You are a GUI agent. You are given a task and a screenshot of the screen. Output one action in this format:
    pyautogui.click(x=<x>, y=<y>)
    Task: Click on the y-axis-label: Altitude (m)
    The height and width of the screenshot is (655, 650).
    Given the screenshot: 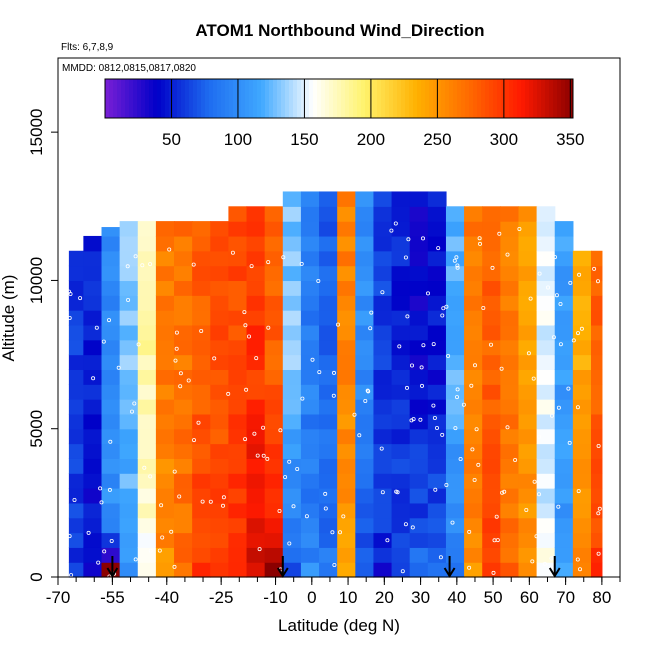 What is the action you would take?
    pyautogui.click(x=9, y=318)
    